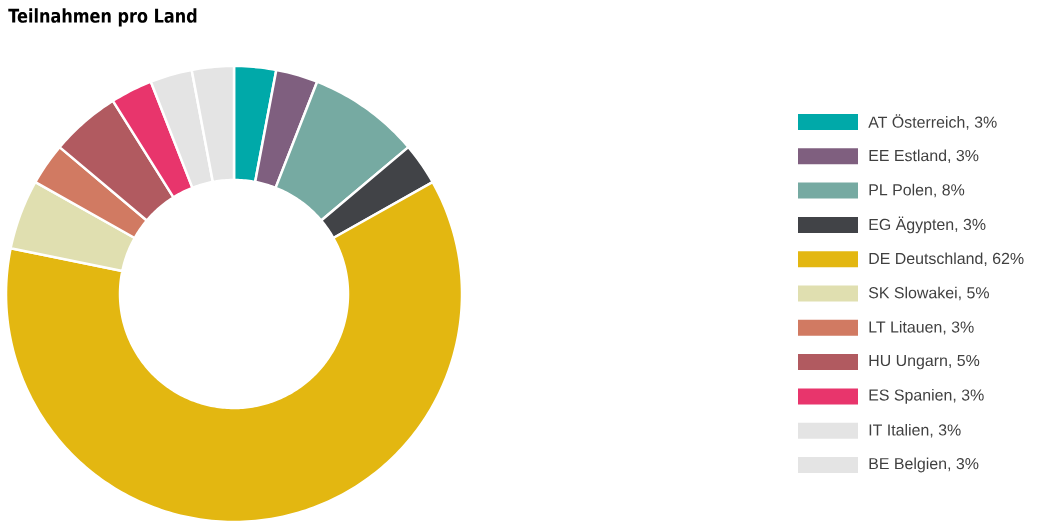  I want to click on legend-label: SK Slowakei, 5%, so click(928, 293).